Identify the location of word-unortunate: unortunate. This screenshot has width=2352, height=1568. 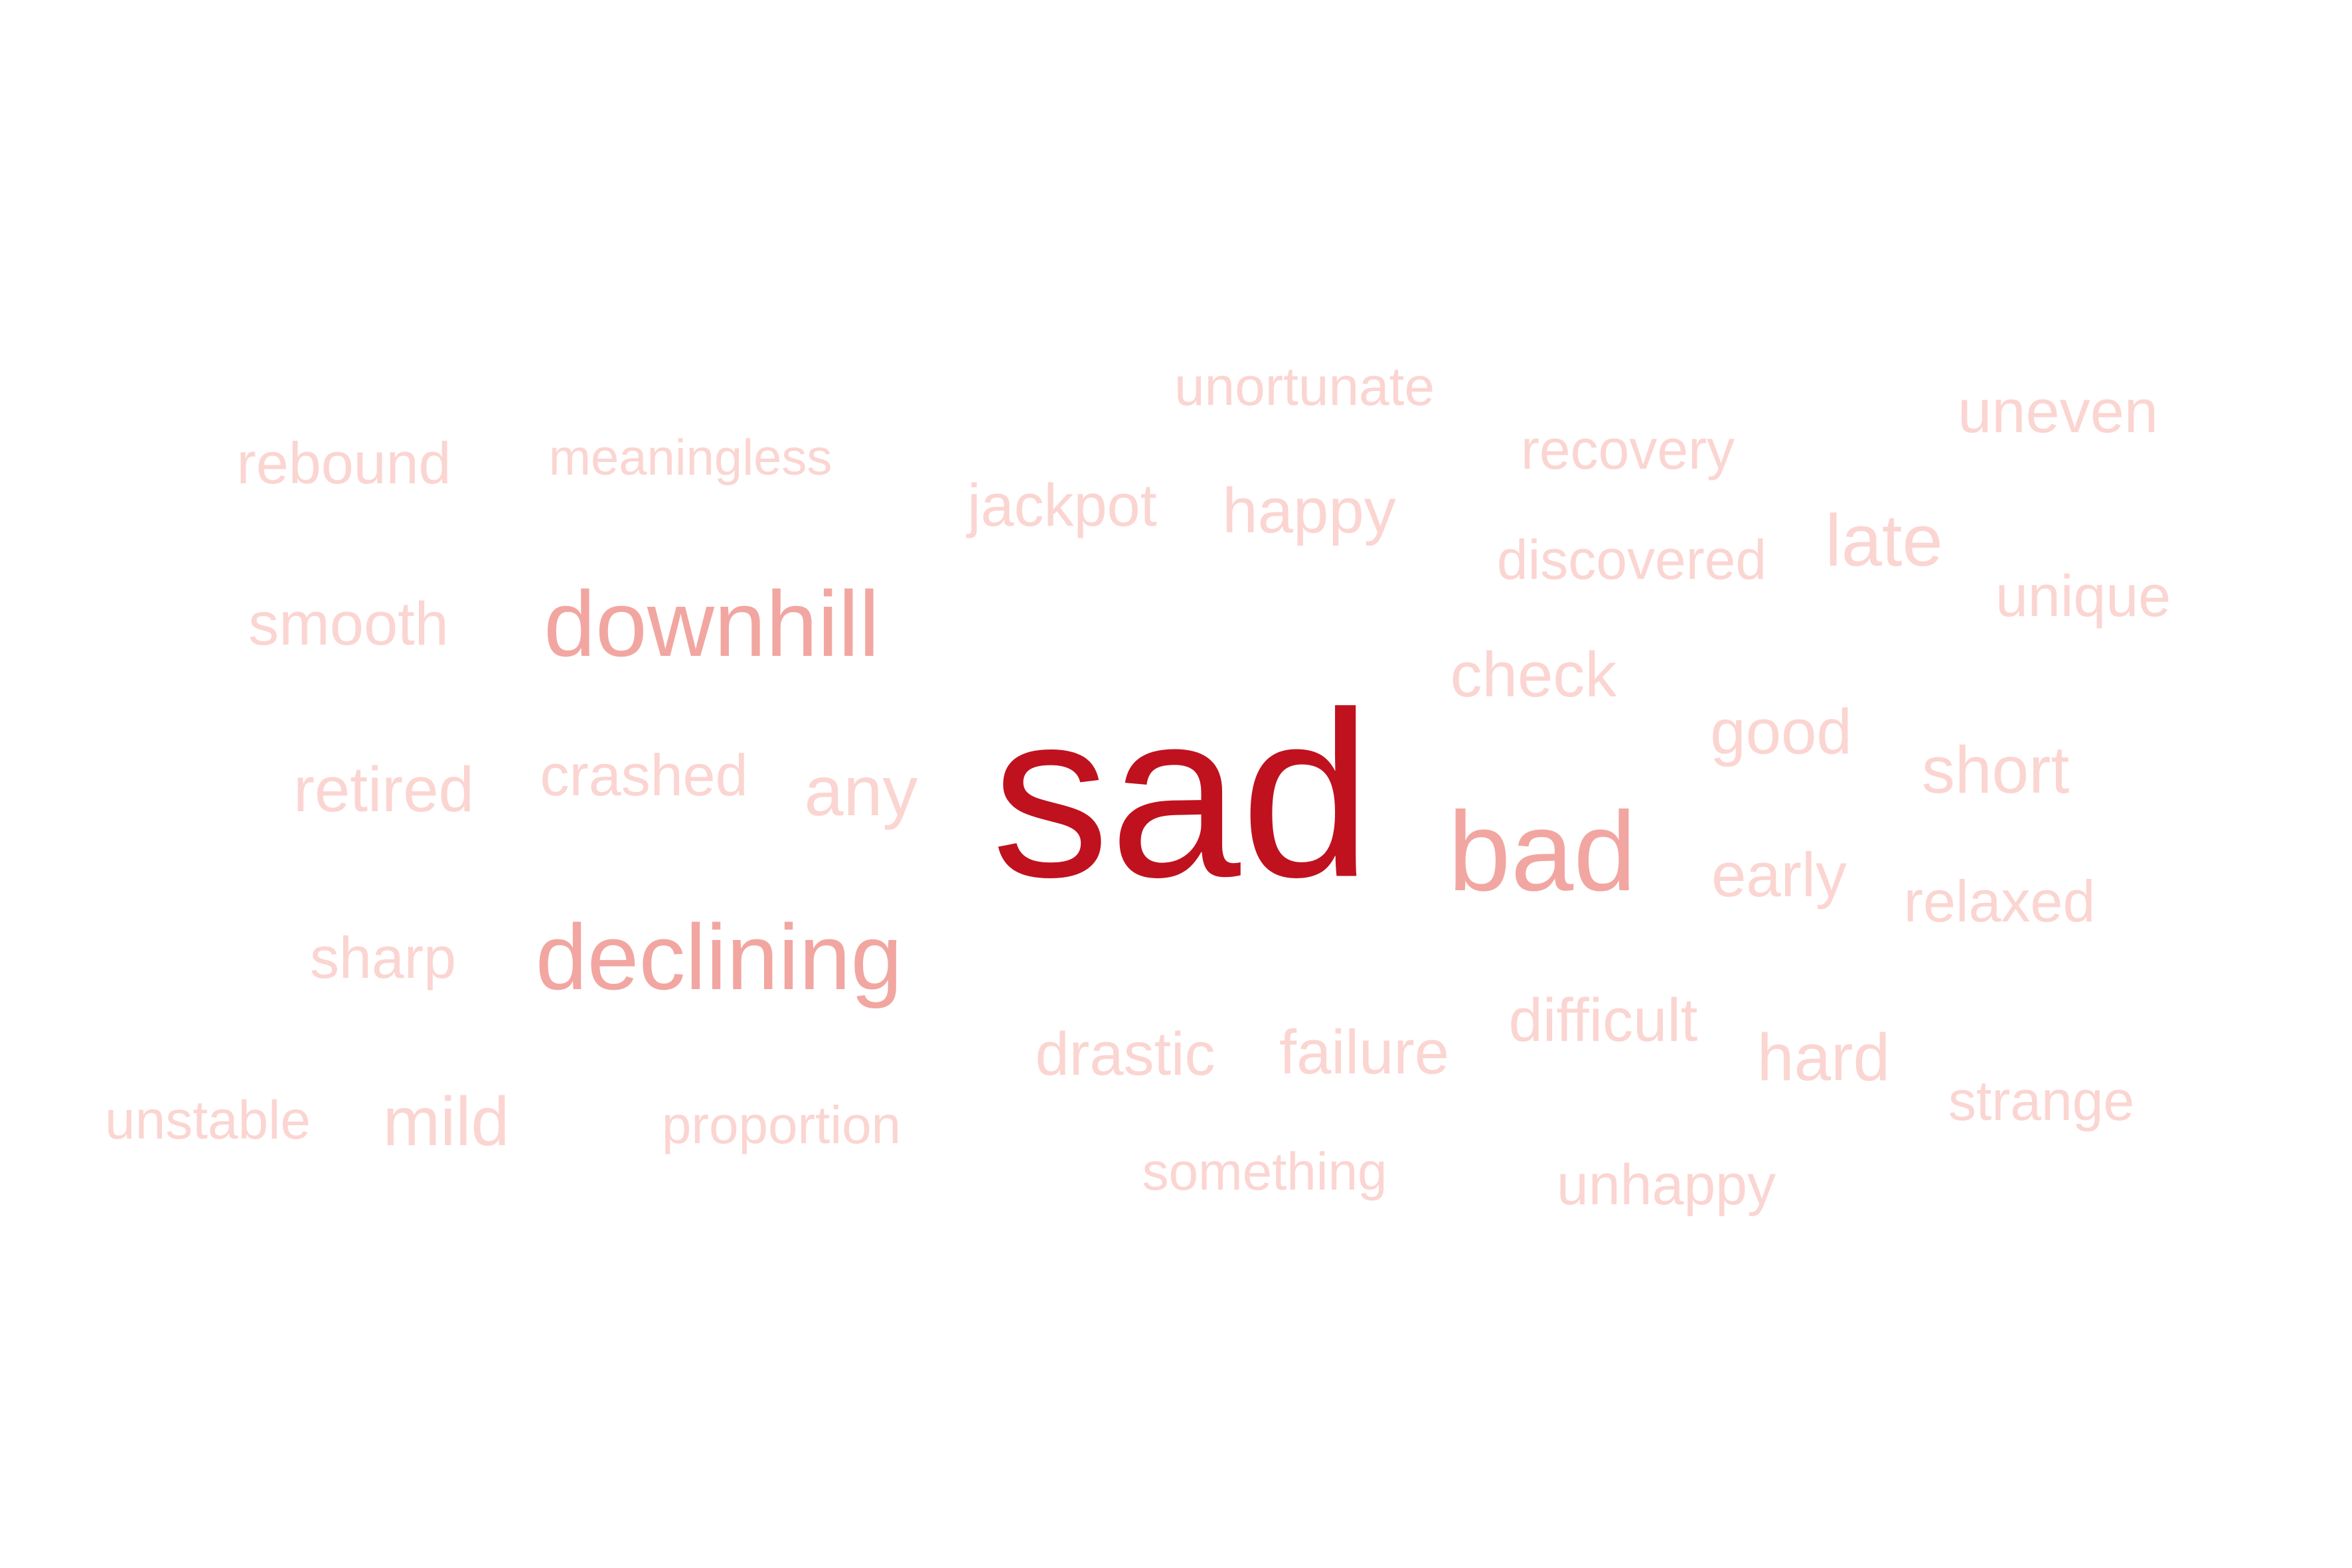
(1305, 387).